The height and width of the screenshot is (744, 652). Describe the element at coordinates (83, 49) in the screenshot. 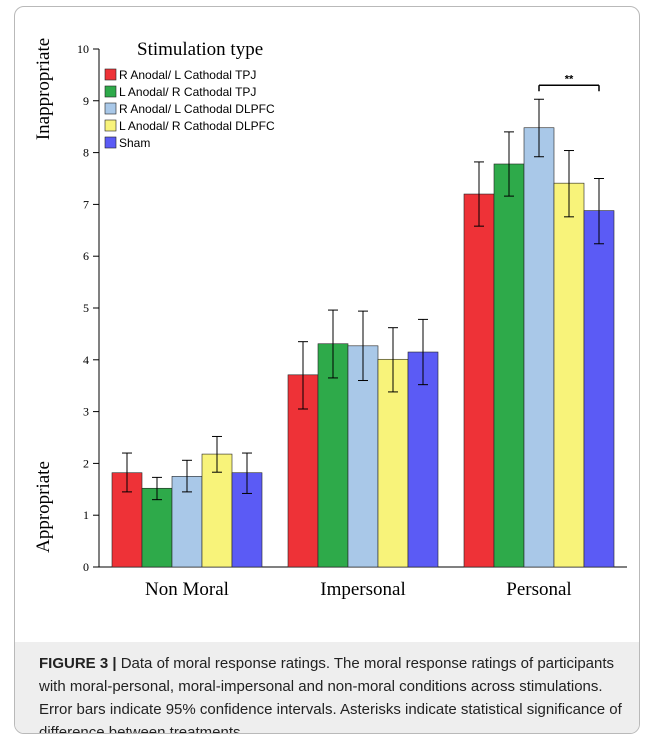

I see `y-tick-label: 10` at that location.